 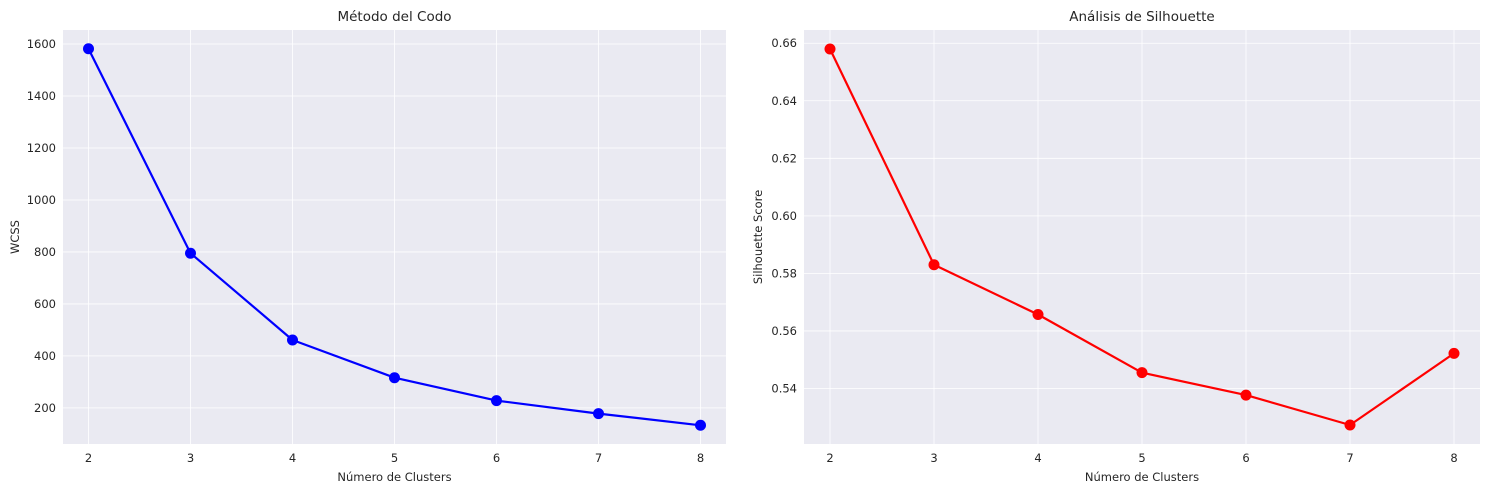 What do you see at coordinates (784, 273) in the screenshot?
I see `y-tick-label: 0.58` at bounding box center [784, 273].